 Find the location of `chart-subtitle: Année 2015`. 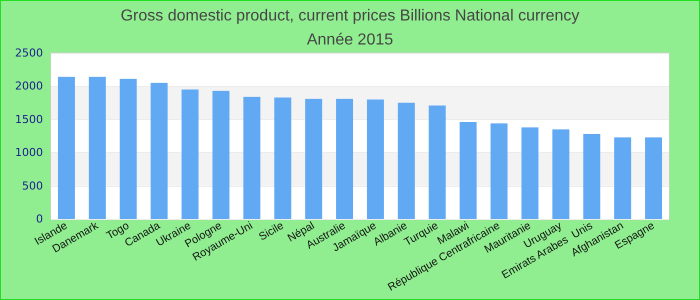

chart-subtitle: Année 2015 is located at coordinates (350, 40).